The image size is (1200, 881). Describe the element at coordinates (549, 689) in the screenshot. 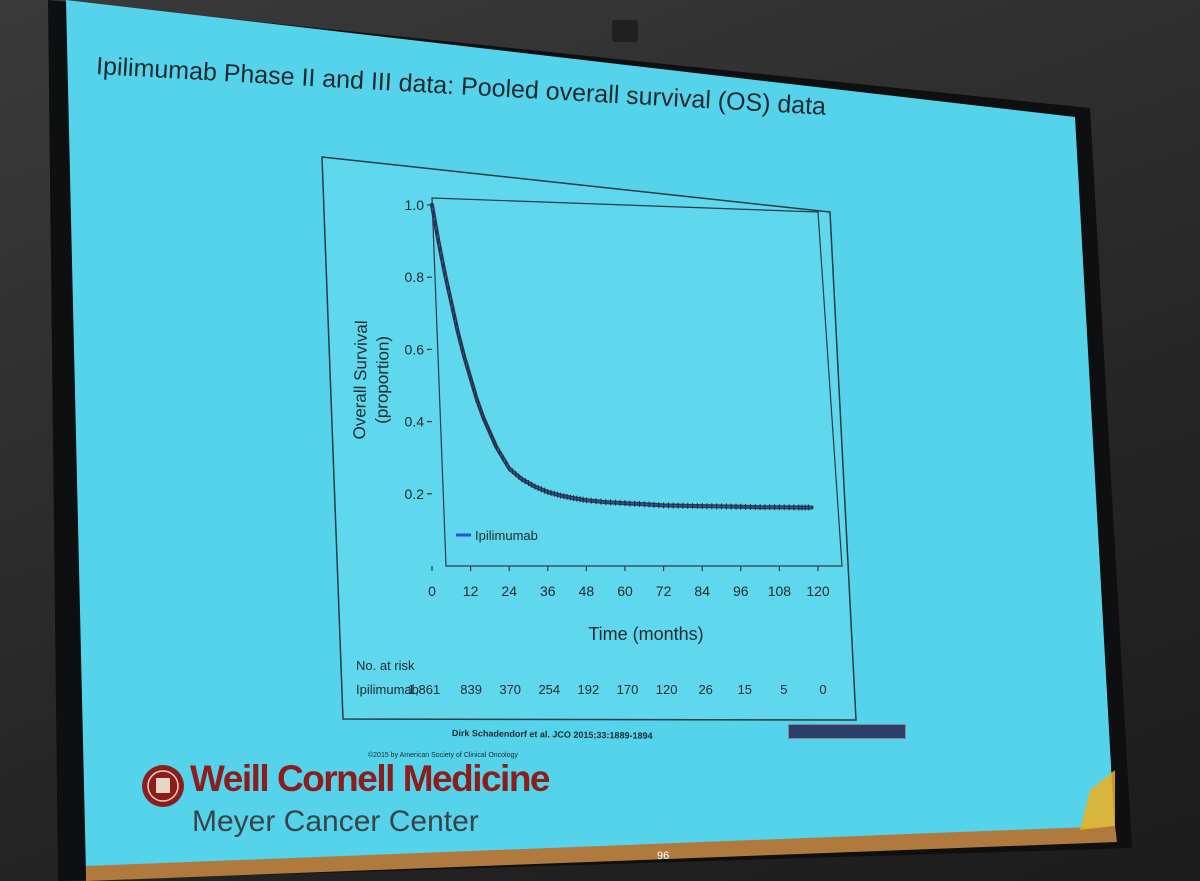

I see `at-risk-value: 254` at that location.